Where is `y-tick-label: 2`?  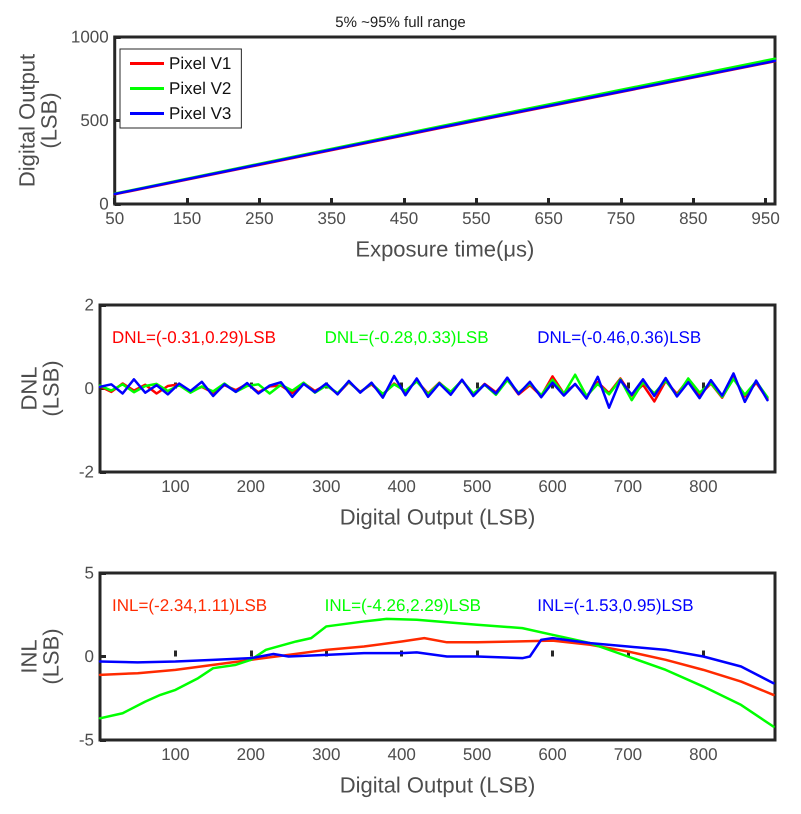 y-tick-label: 2 is located at coordinates (89, 305).